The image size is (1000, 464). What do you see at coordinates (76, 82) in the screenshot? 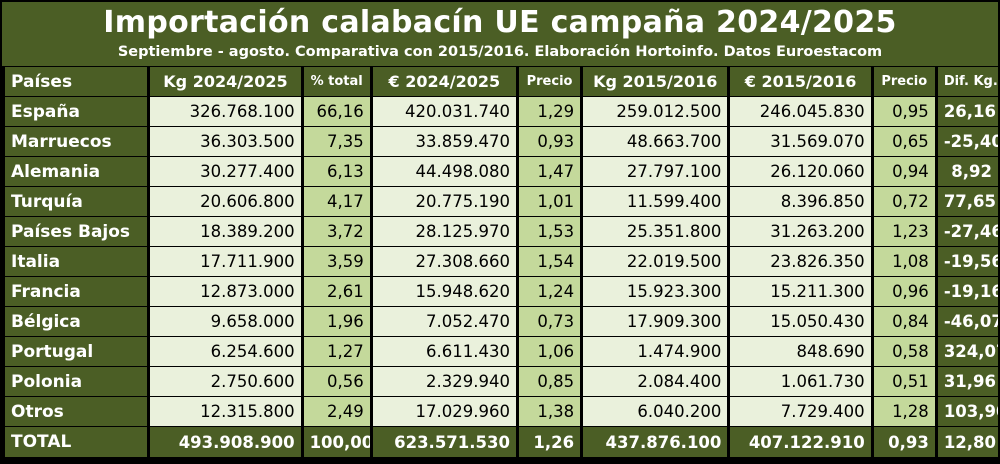
I see `column-header: Países` at bounding box center [76, 82].